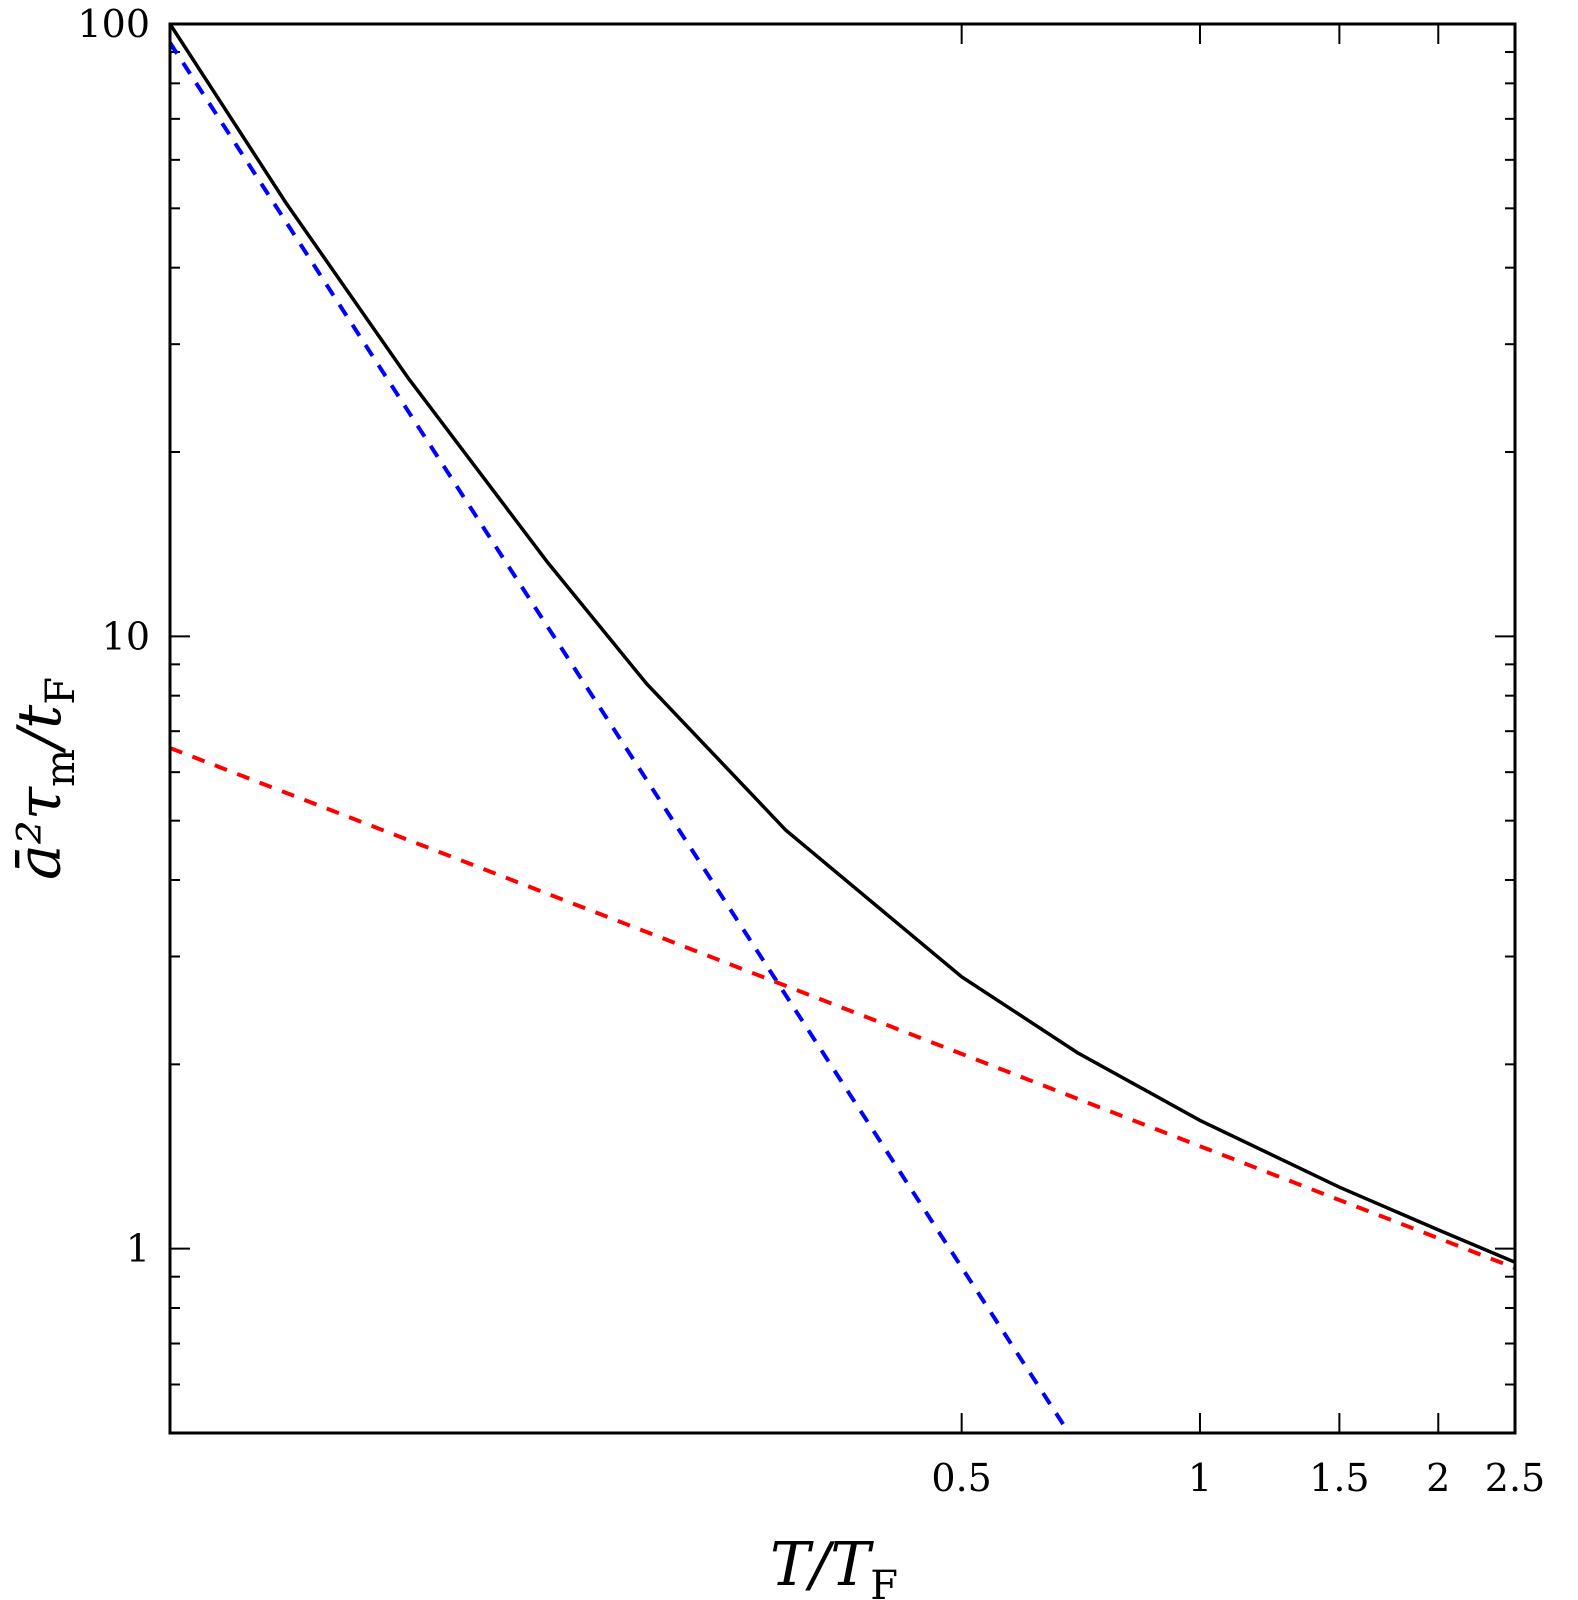 The height and width of the screenshot is (1600, 1578). Describe the element at coordinates (961, 1478) in the screenshot. I see `x-tick-label: 0.5` at that location.